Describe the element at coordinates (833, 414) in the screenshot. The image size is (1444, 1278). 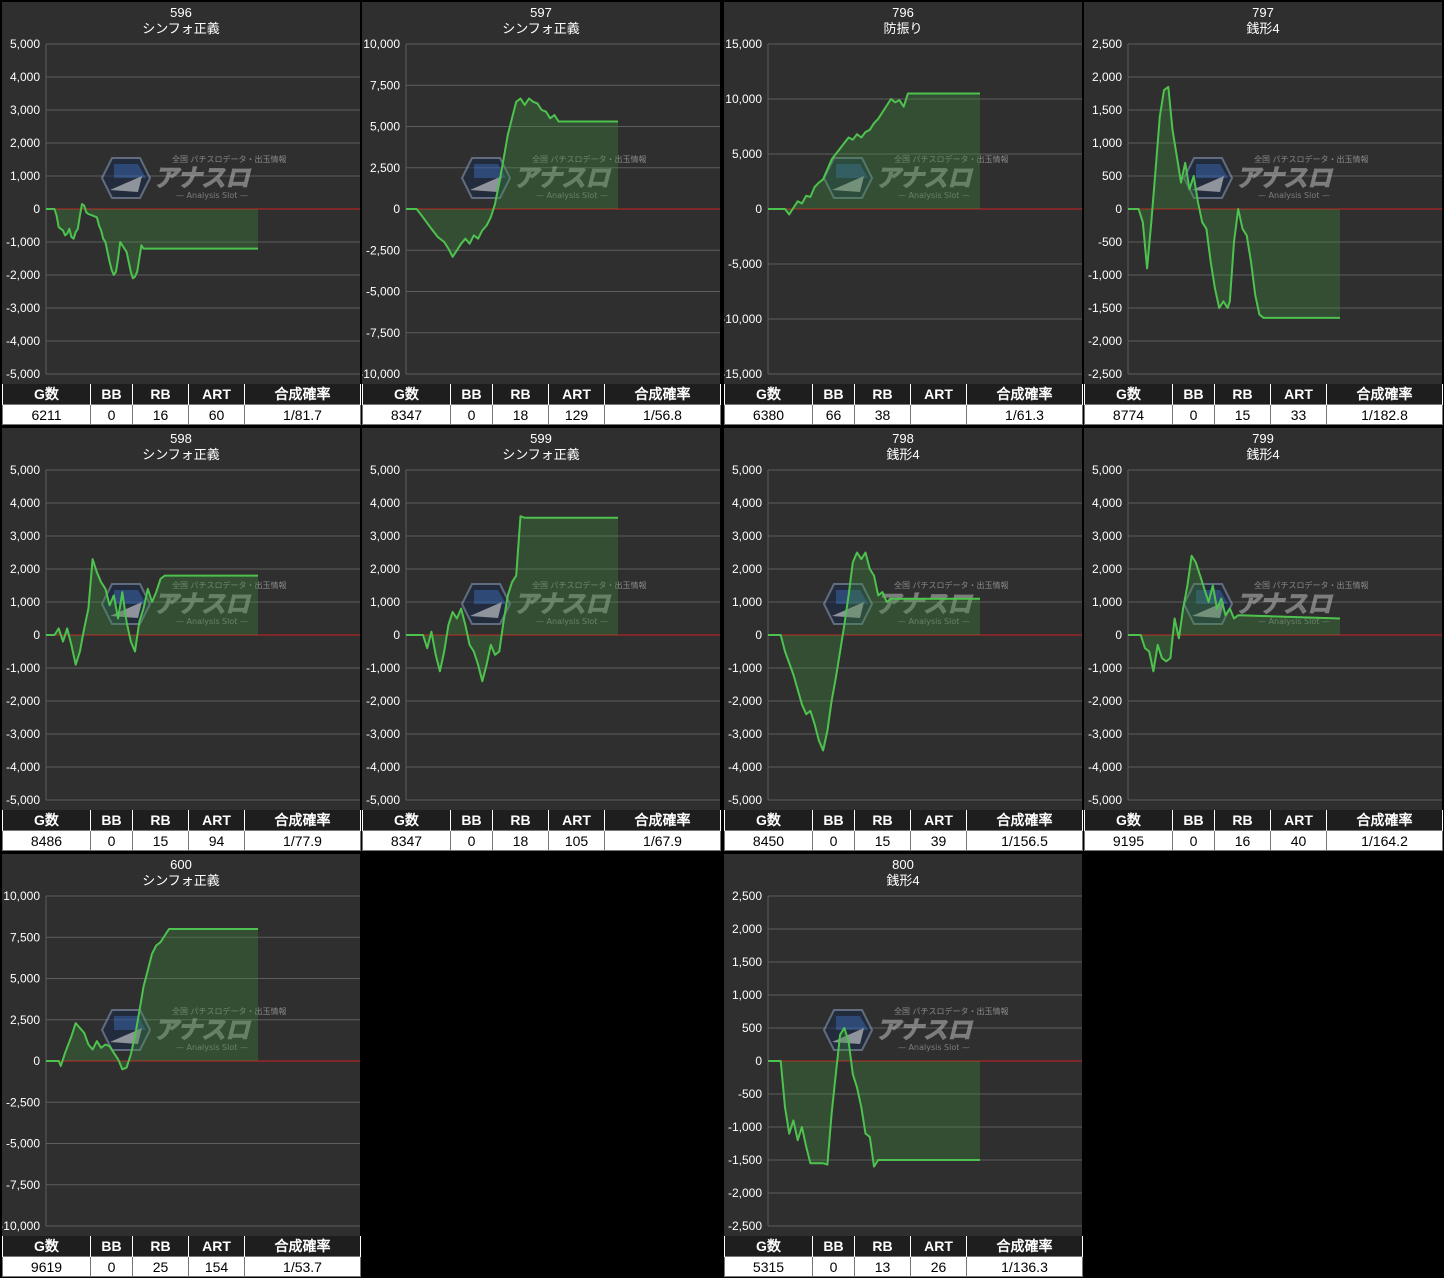
I see `bb-value: 66` at that location.